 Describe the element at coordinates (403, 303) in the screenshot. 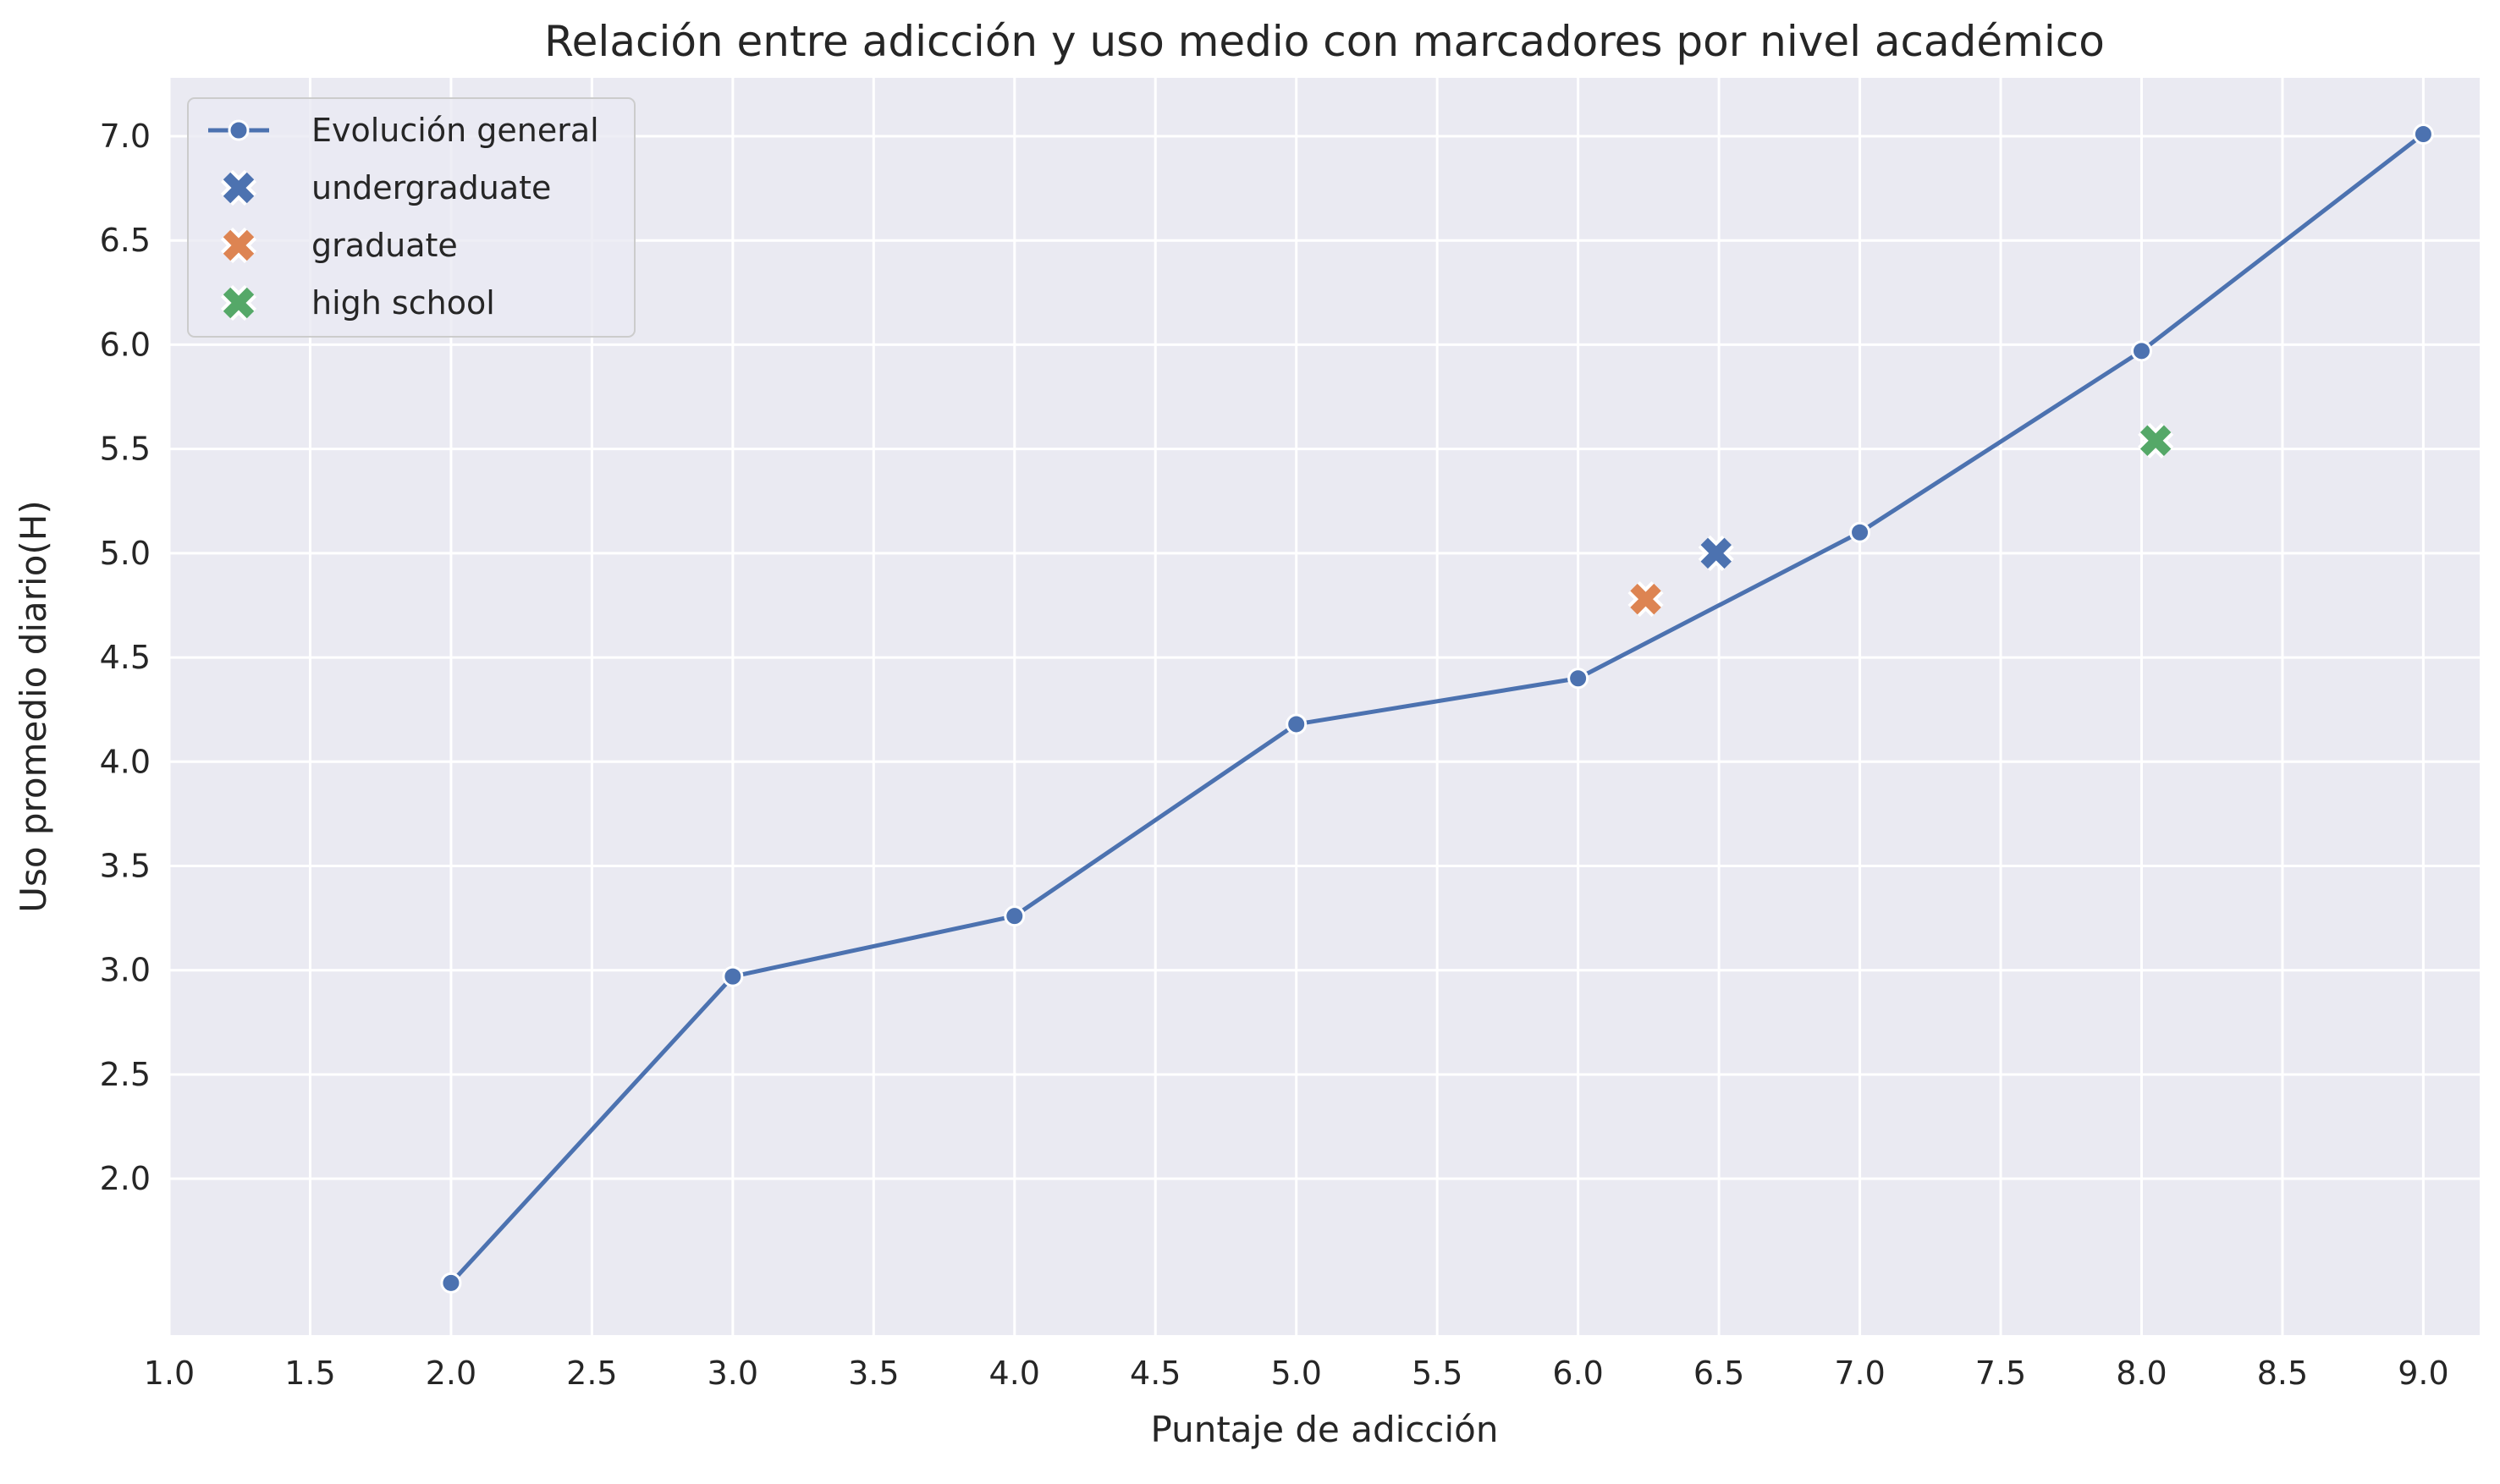

I see `legend-label: high school` at that location.